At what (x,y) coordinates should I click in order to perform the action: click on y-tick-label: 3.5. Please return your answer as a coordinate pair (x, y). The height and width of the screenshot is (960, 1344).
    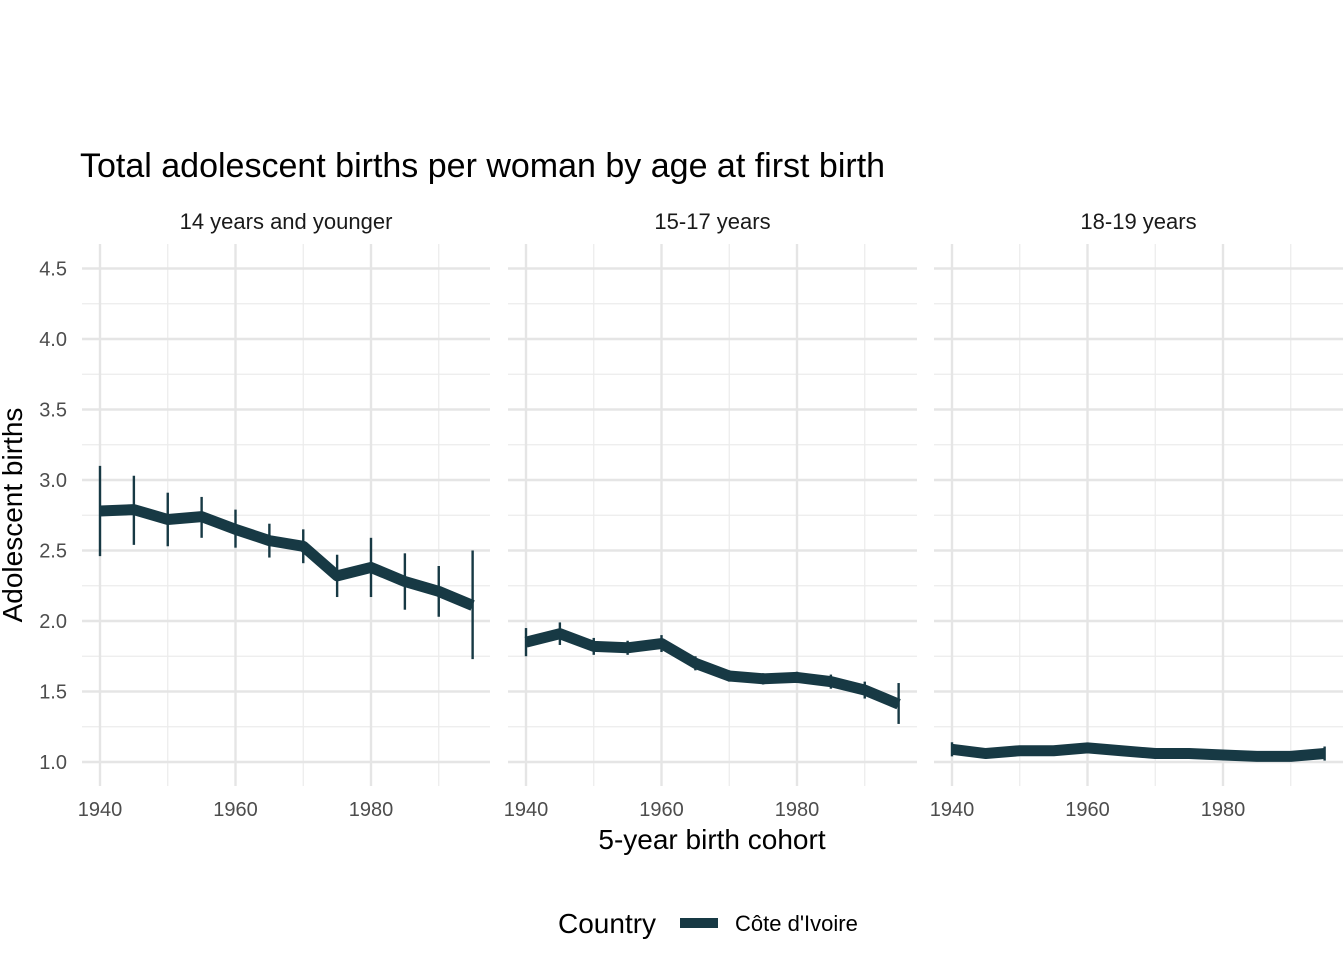
    Looking at the image, I should click on (53, 411).